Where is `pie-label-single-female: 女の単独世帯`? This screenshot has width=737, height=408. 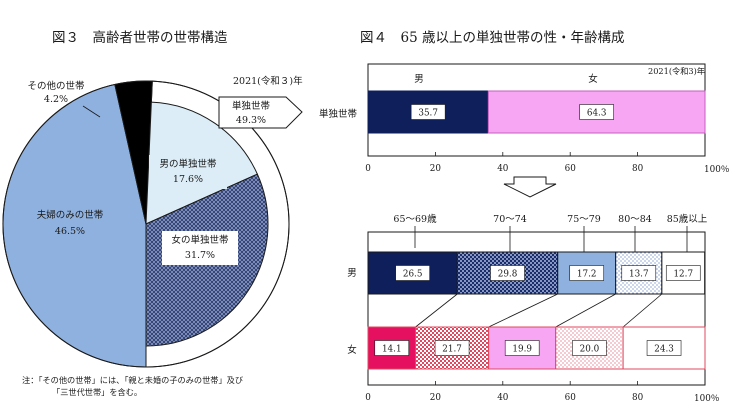
pie-label-single-female: 女の単独世帯 is located at coordinates (200, 240).